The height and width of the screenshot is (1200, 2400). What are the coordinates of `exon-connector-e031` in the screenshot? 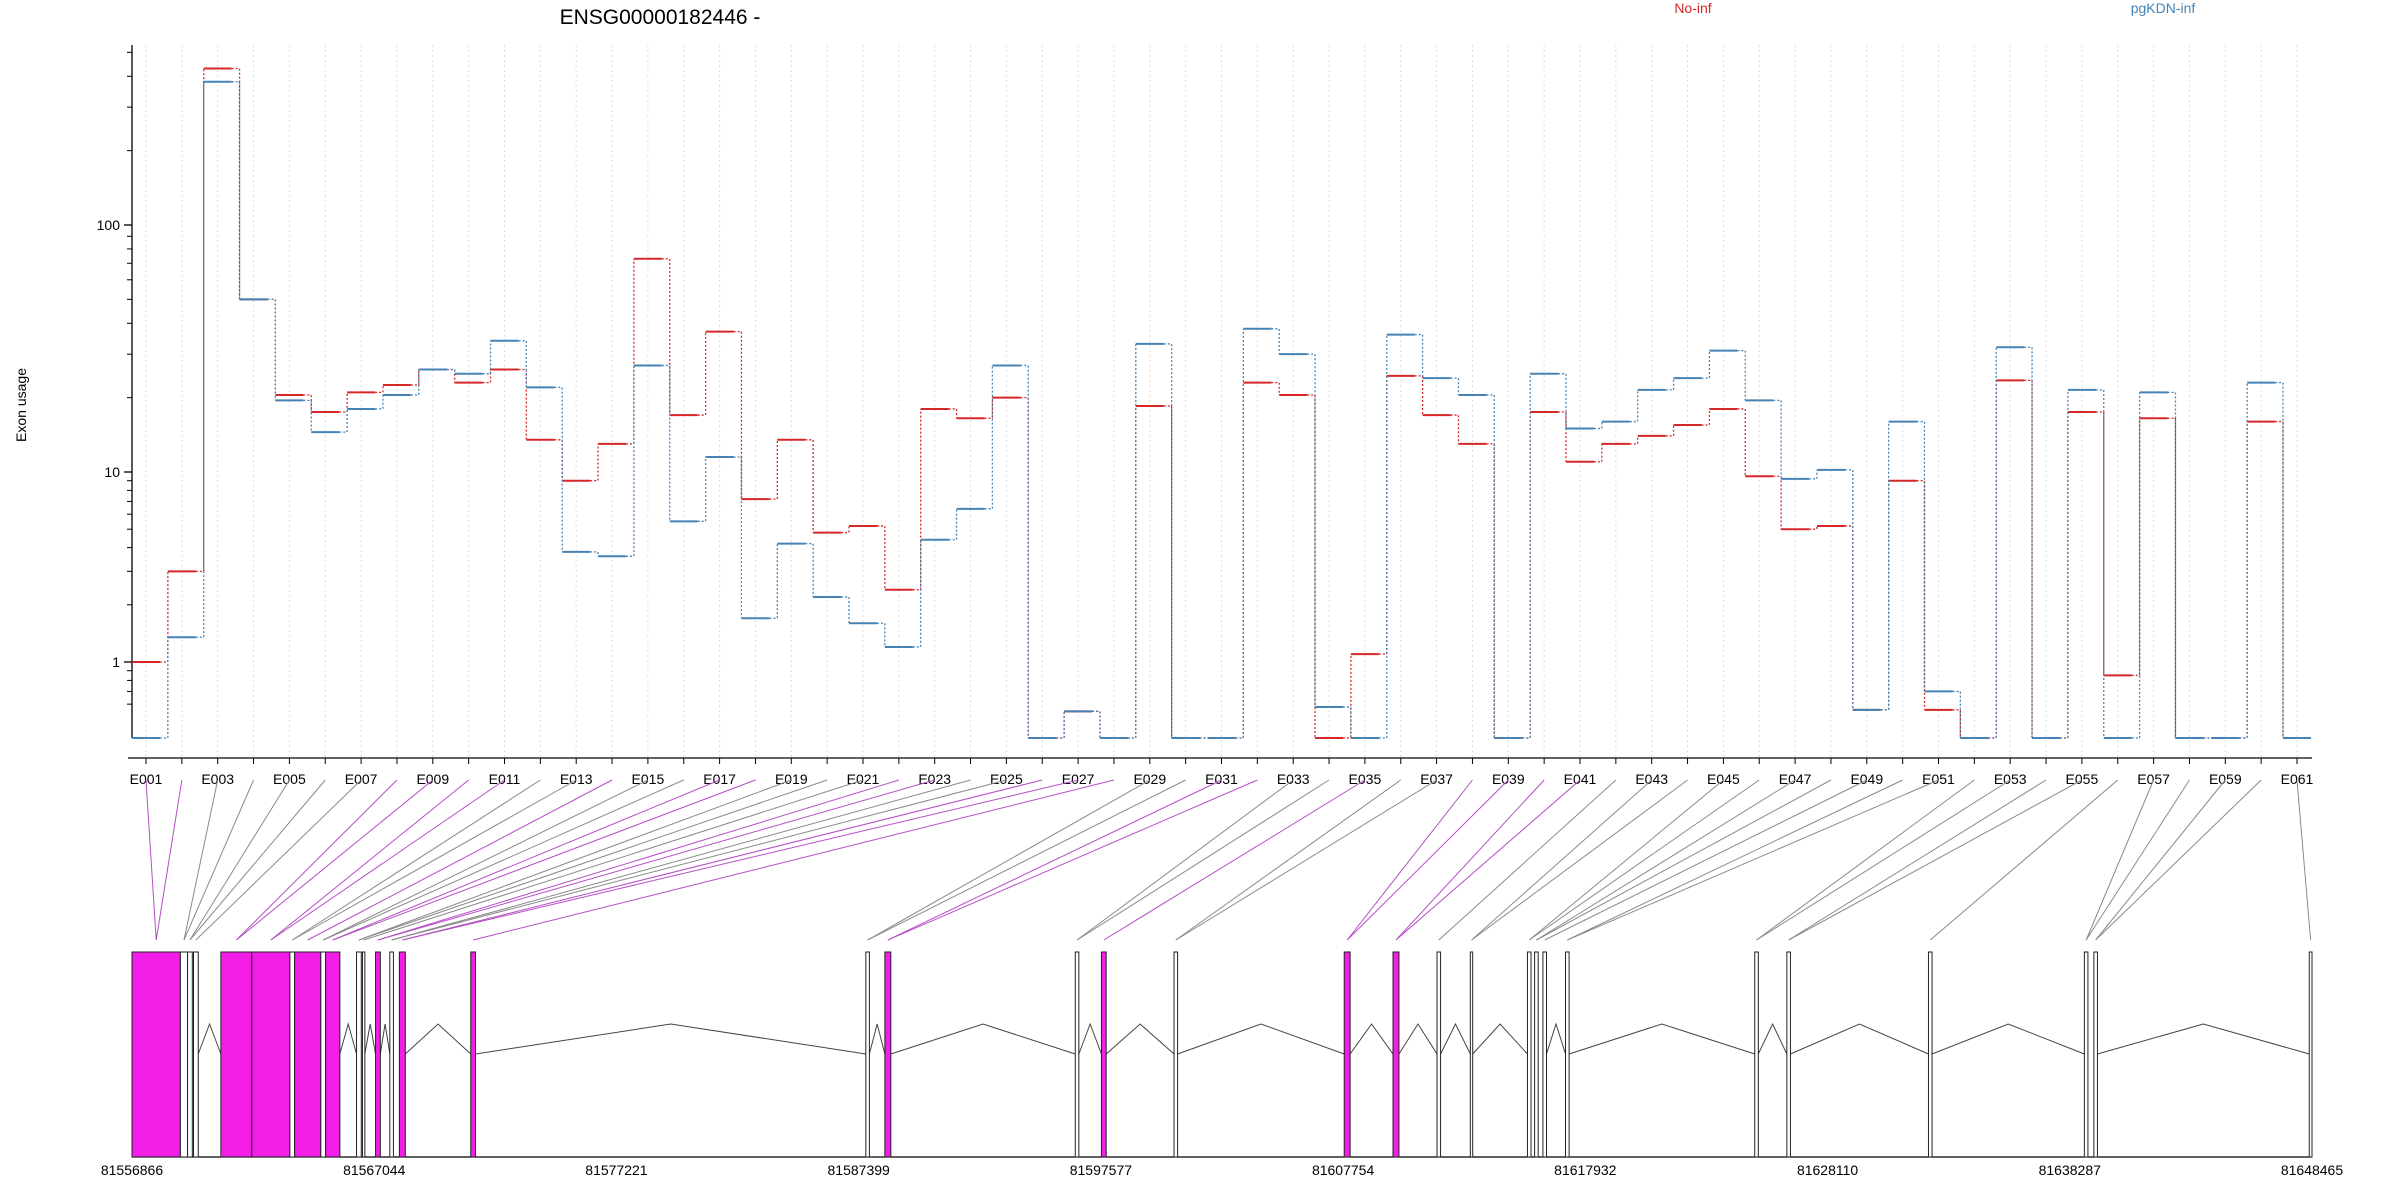 It's located at (1054, 860).